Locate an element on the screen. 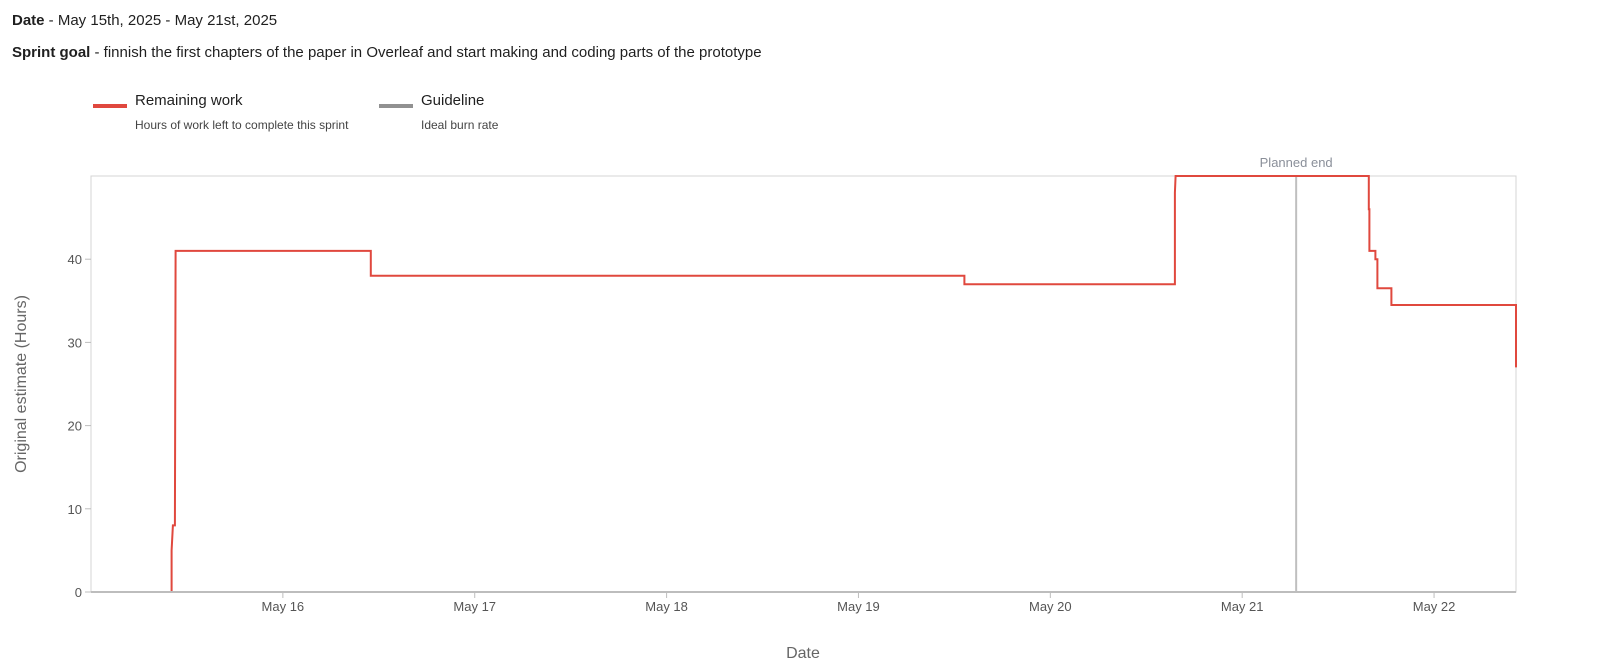 This screenshot has width=1598, height=660. legend-swatch-remaining-work is located at coordinates (110, 106).